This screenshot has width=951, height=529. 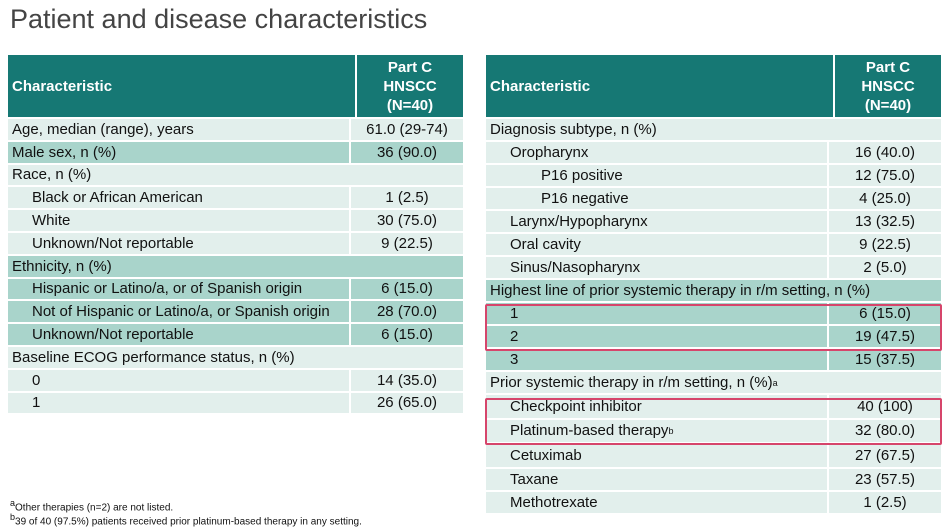 What do you see at coordinates (657, 430) in the screenshot?
I see `row-label: Platinum-based therapy b` at bounding box center [657, 430].